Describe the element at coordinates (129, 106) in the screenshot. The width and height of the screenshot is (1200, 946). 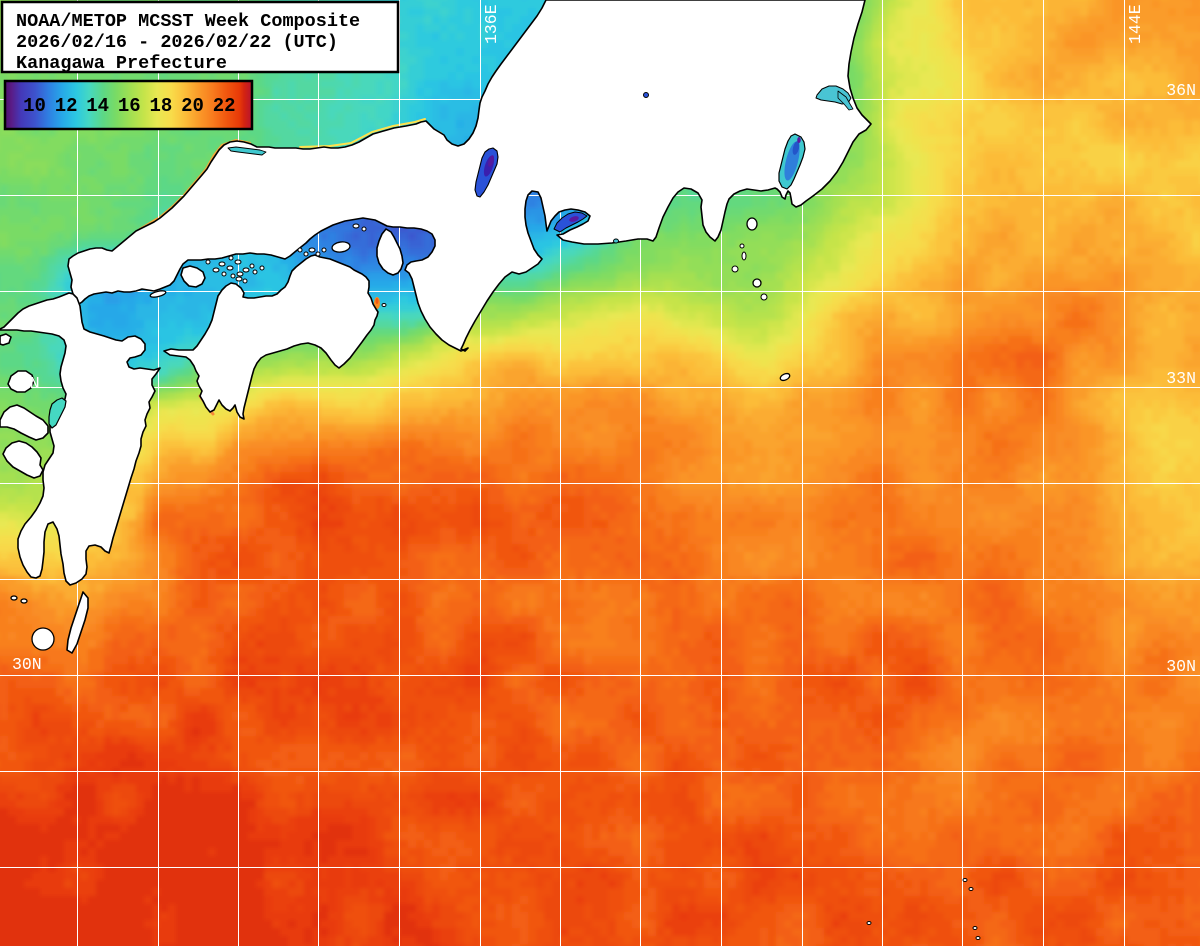
I see `svg-text: 16` at that location.